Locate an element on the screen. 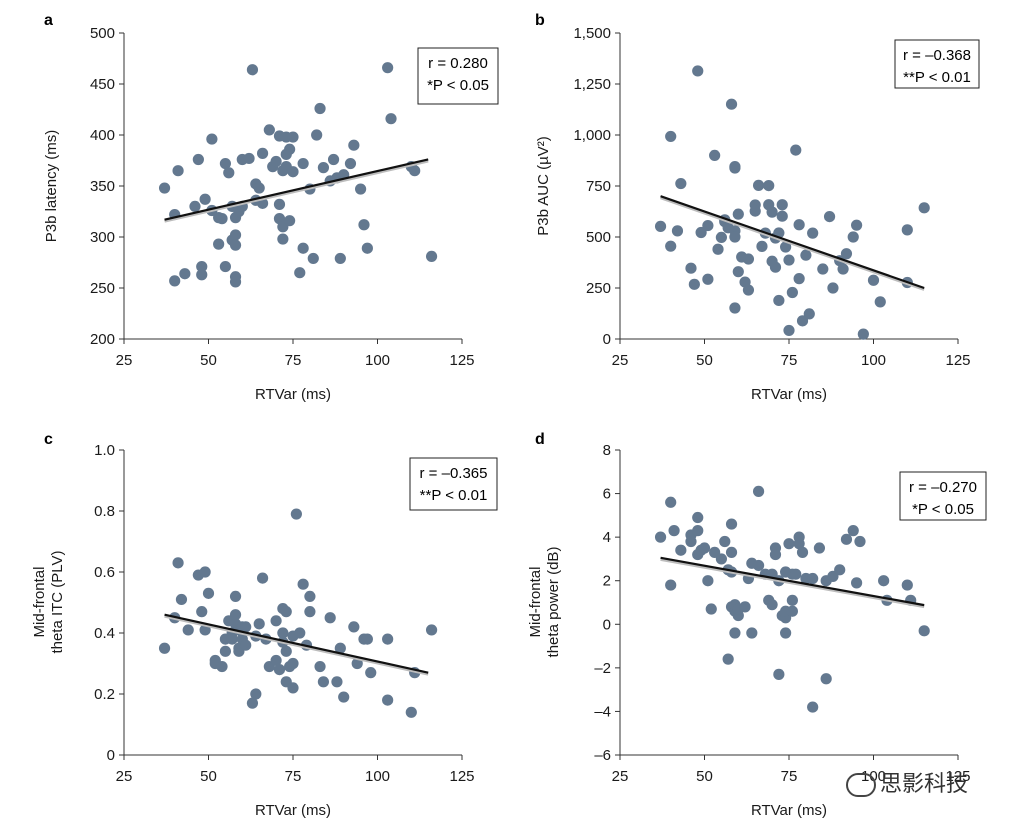 This screenshot has width=1024, height=828. p-value: *P < 0.05 is located at coordinates (458, 85).